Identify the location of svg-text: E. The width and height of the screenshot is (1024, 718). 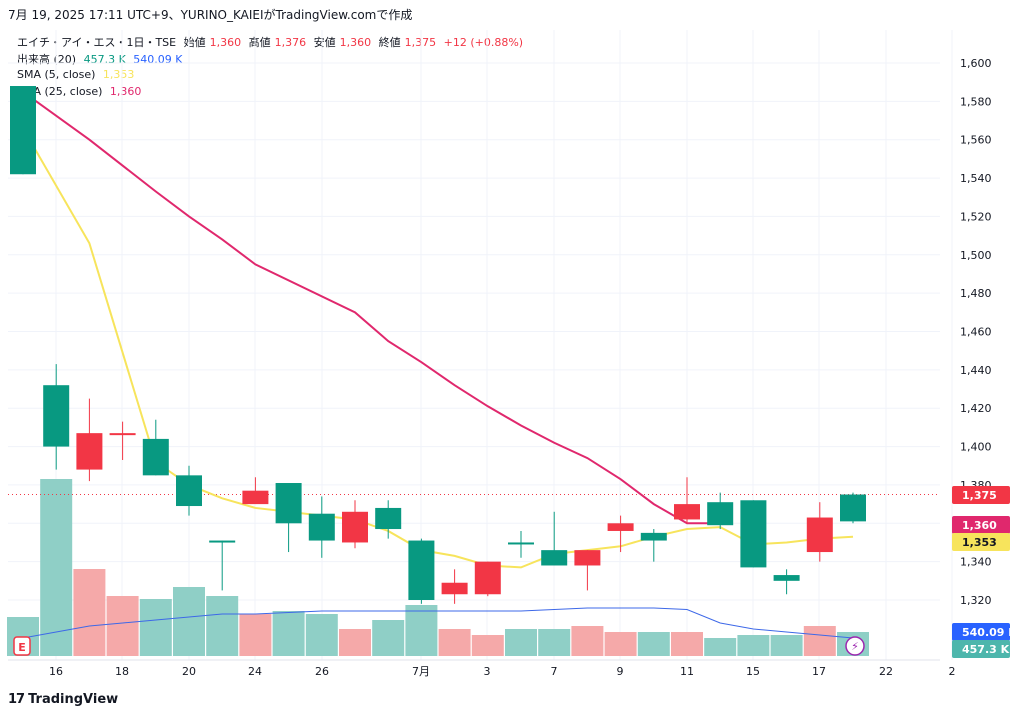
(22, 647).